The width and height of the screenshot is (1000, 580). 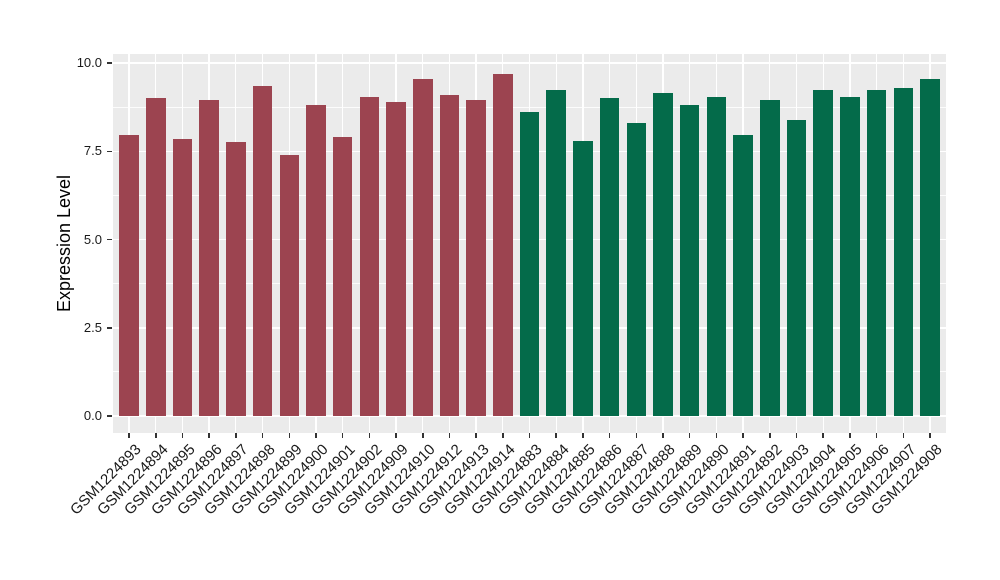 What do you see at coordinates (92, 327) in the screenshot?
I see `y-tick-label: 2.5` at bounding box center [92, 327].